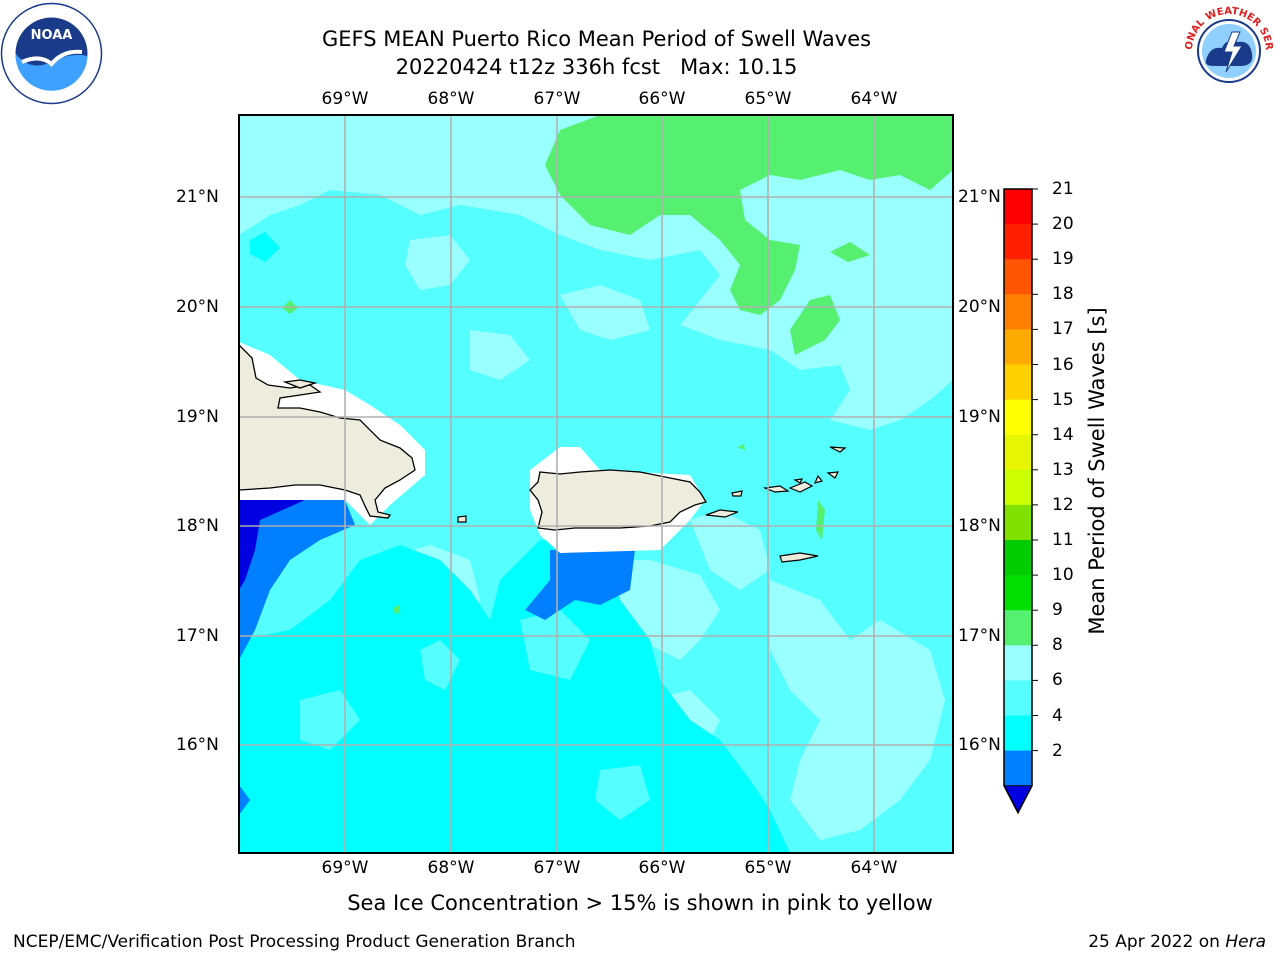 The image size is (1280, 960). Describe the element at coordinates (1063, 224) in the screenshot. I see `colorbar-tick-label: 20` at that location.